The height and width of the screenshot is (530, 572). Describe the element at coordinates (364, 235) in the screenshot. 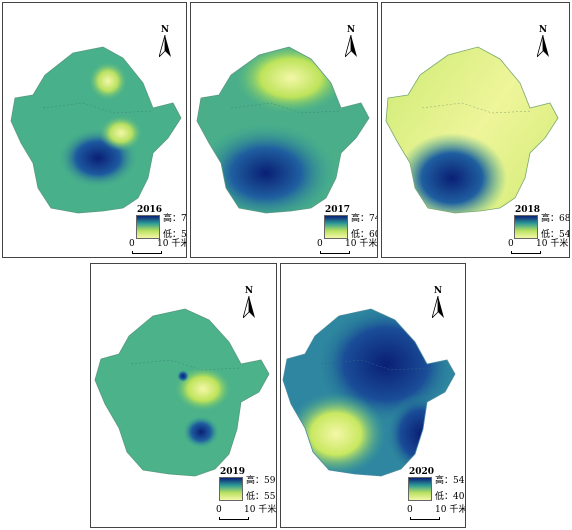

I see `legend-low: 低：60` at that location.